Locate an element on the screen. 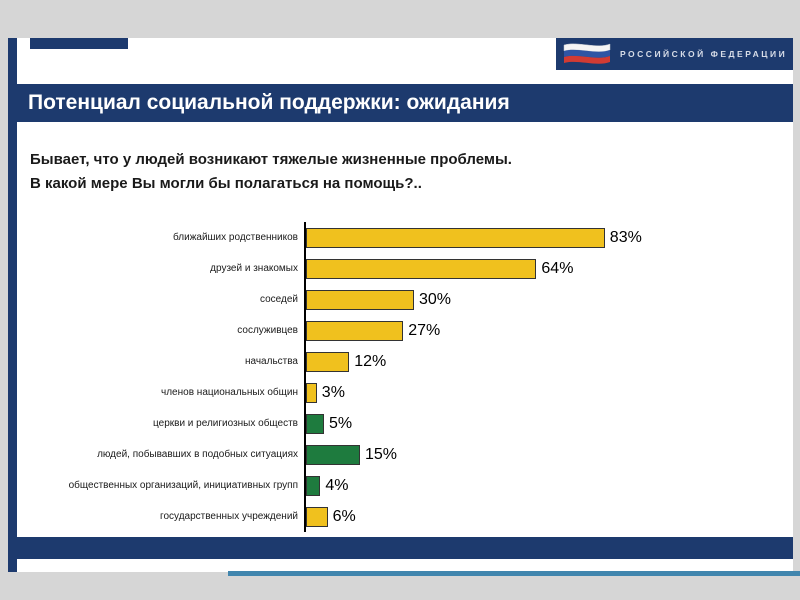  bar-value-label: 64% is located at coordinates (557, 268).